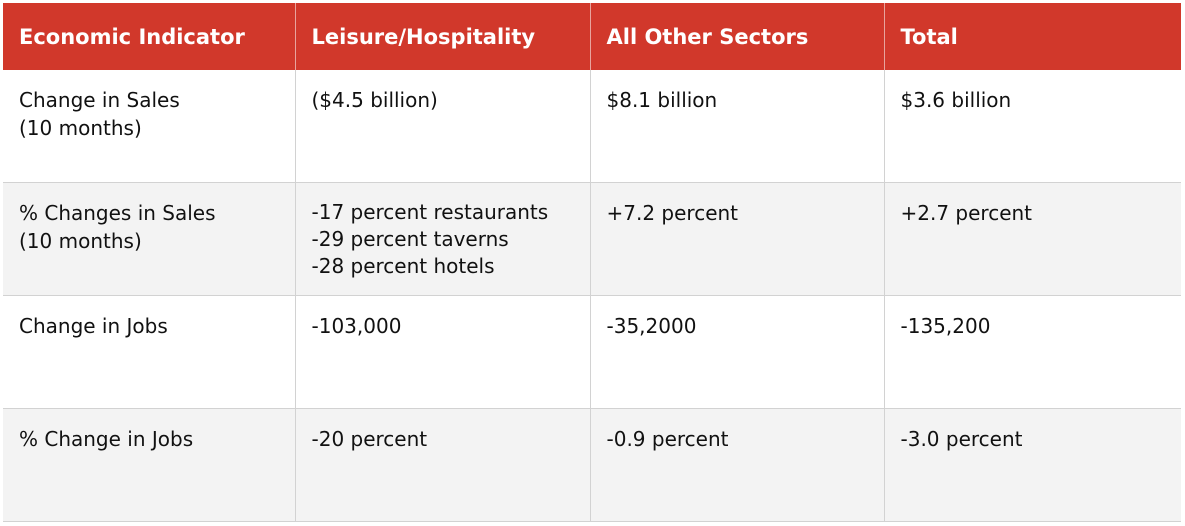  I want to click on cell-text: -135,200, so click(945, 326).